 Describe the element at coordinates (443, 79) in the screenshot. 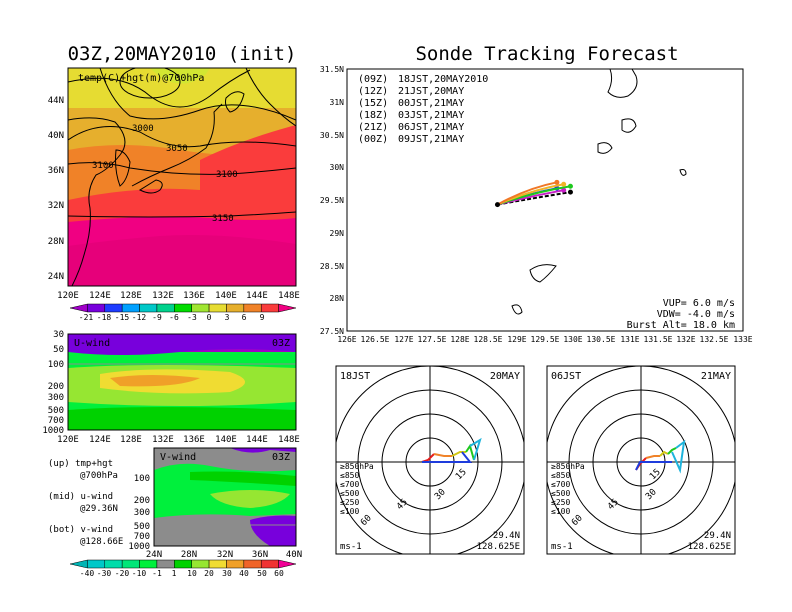

I see `legend-label: 18JST,20MAY2010` at that location.